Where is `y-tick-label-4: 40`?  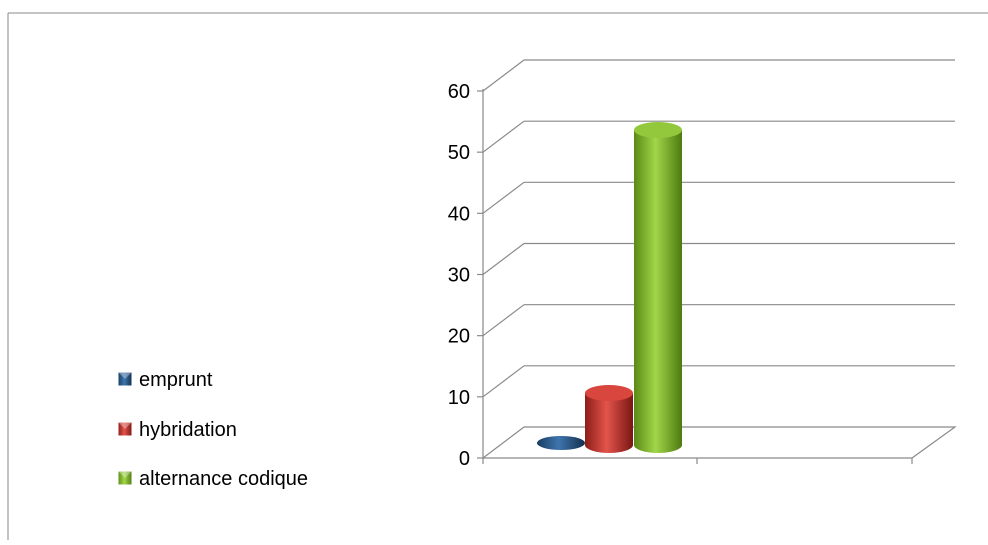
y-tick-label-4: 40 is located at coordinates (459, 214).